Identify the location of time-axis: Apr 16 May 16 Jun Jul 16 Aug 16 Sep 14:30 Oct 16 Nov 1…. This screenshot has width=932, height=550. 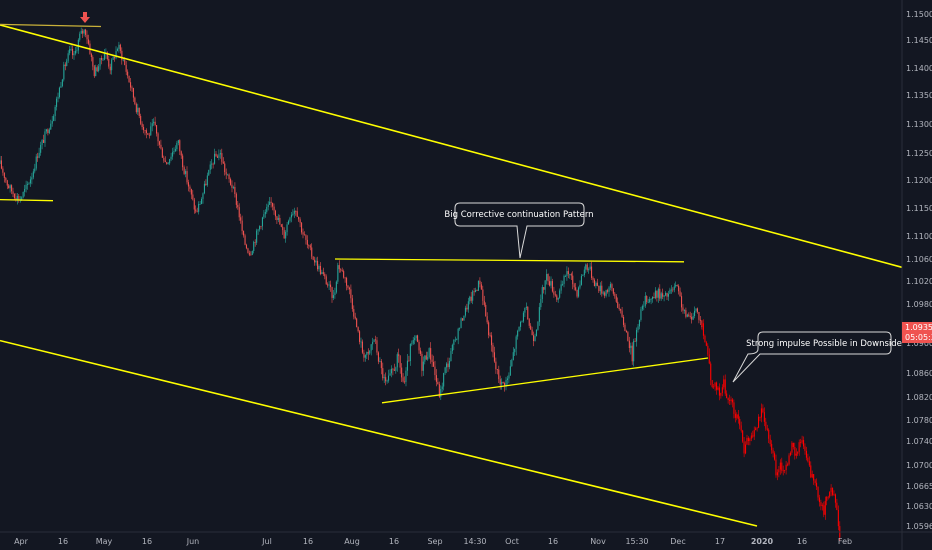
(466, 538).